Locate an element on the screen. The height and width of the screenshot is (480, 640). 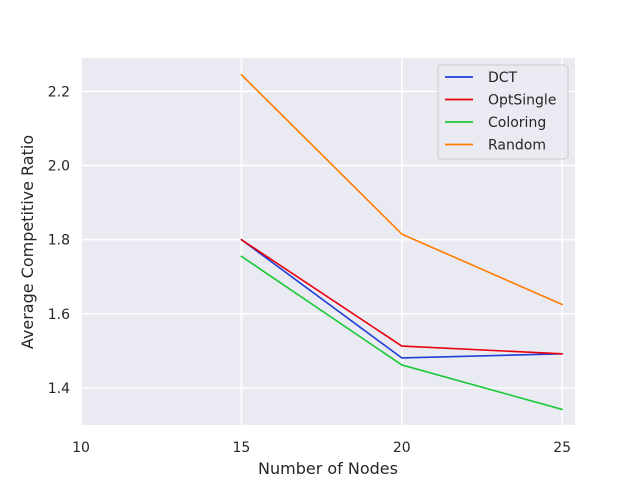
y-tick-label: 1.4 is located at coordinates (59, 389).